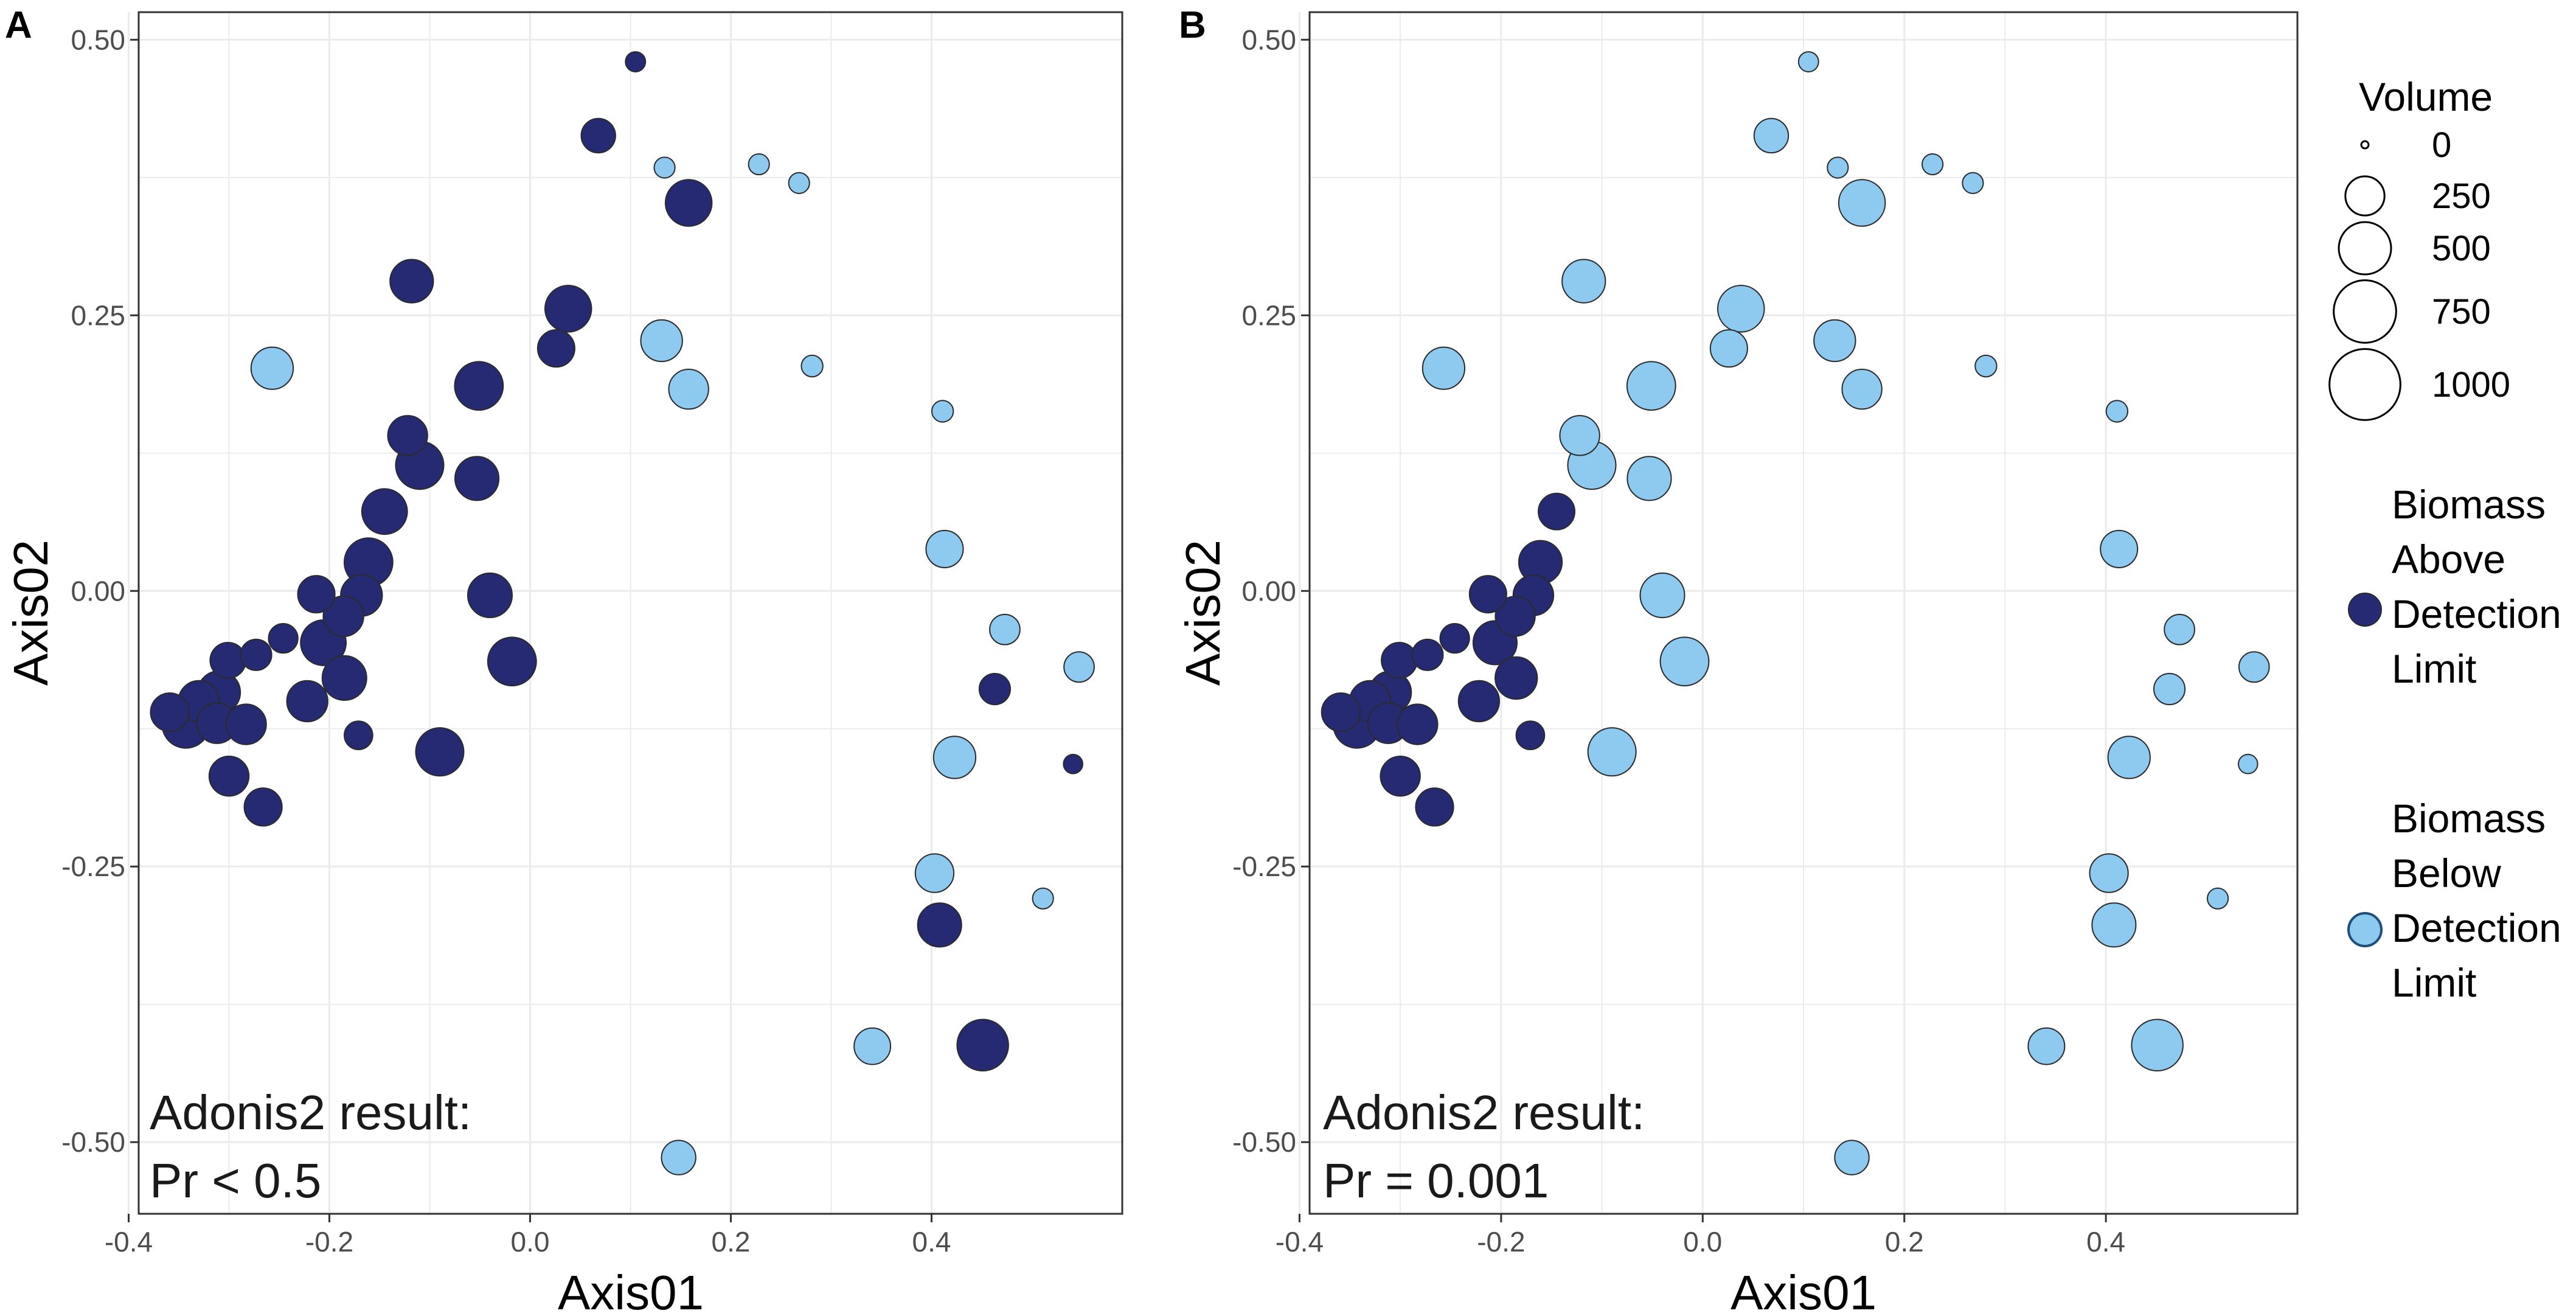 The image size is (2576, 1316). Describe the element at coordinates (31, 613) in the screenshot. I see `y-axis-title-a: Axis02` at that location.